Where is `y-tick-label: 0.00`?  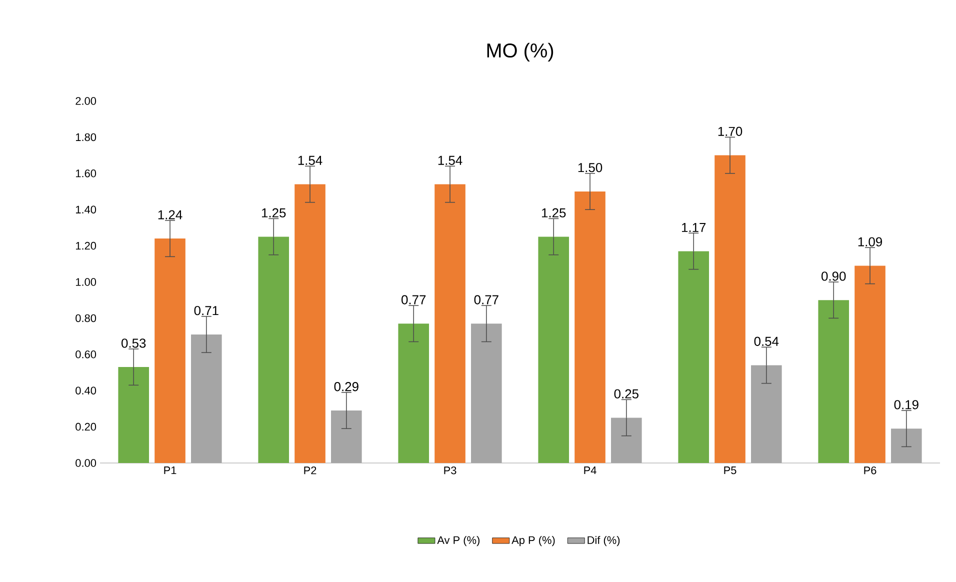 y-tick-label: 0.00 is located at coordinates (86, 463).